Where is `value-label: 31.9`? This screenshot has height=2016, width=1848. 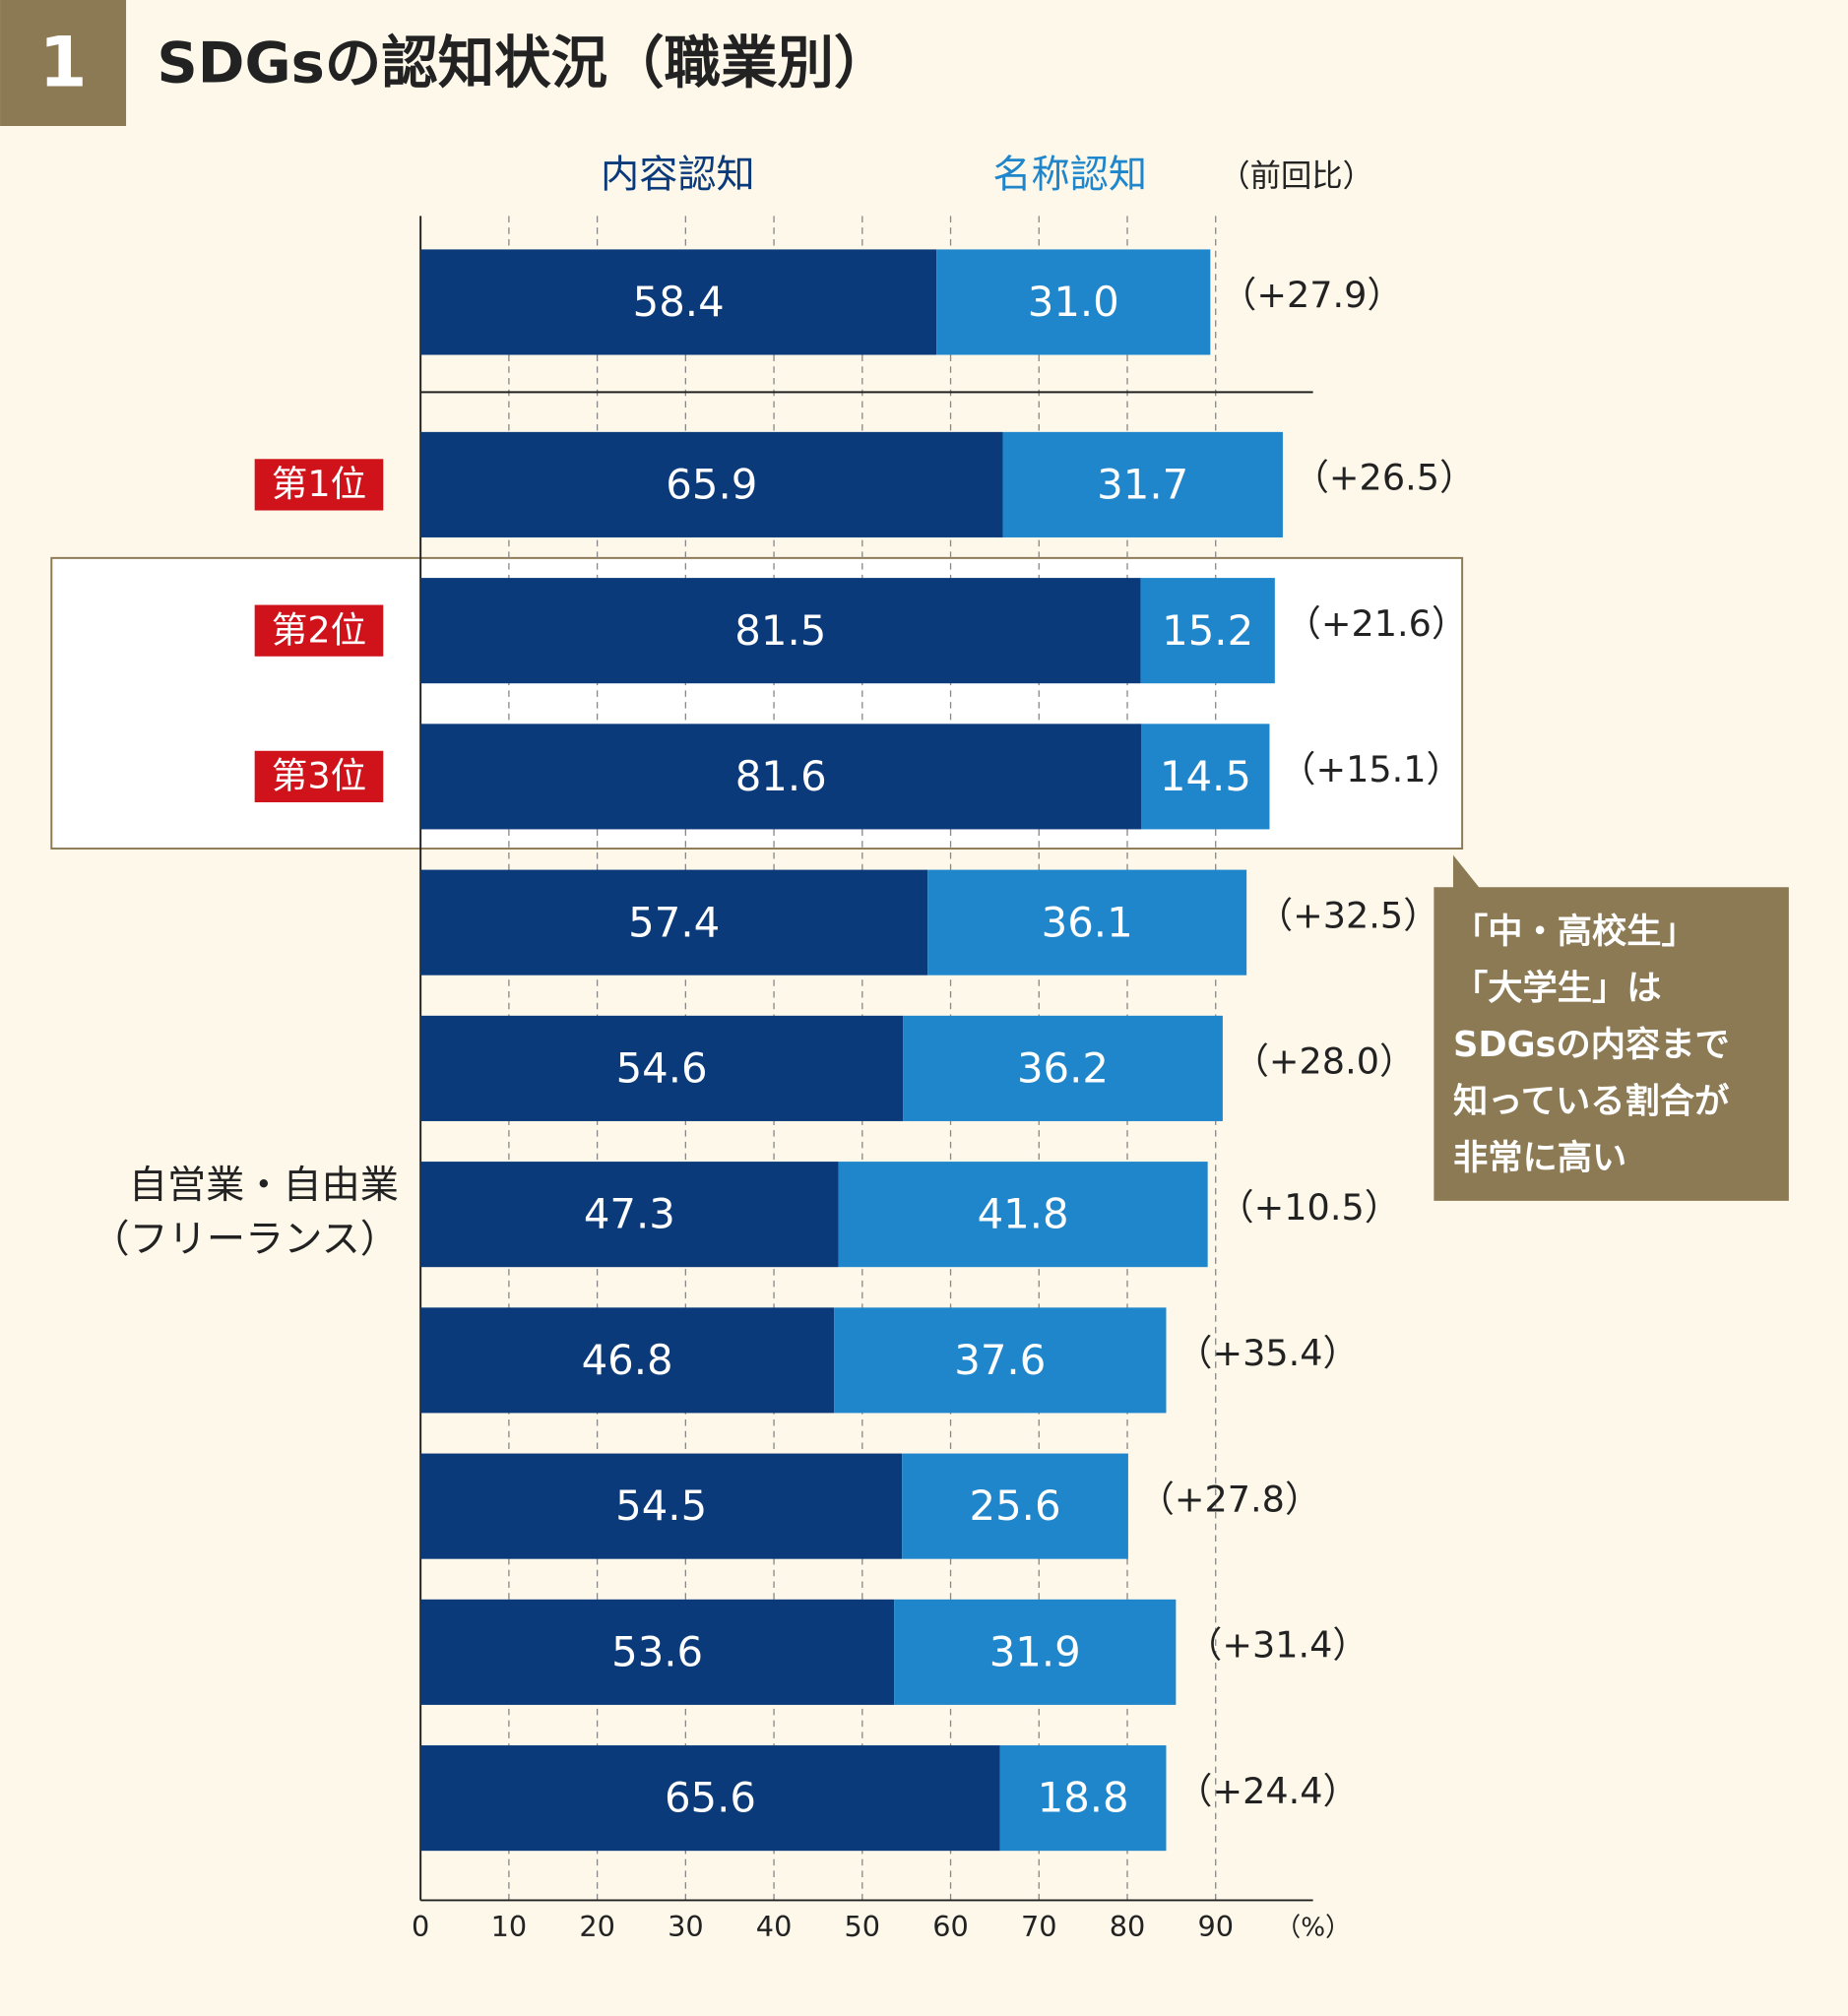
value-label: 31.9 is located at coordinates (1035, 1651).